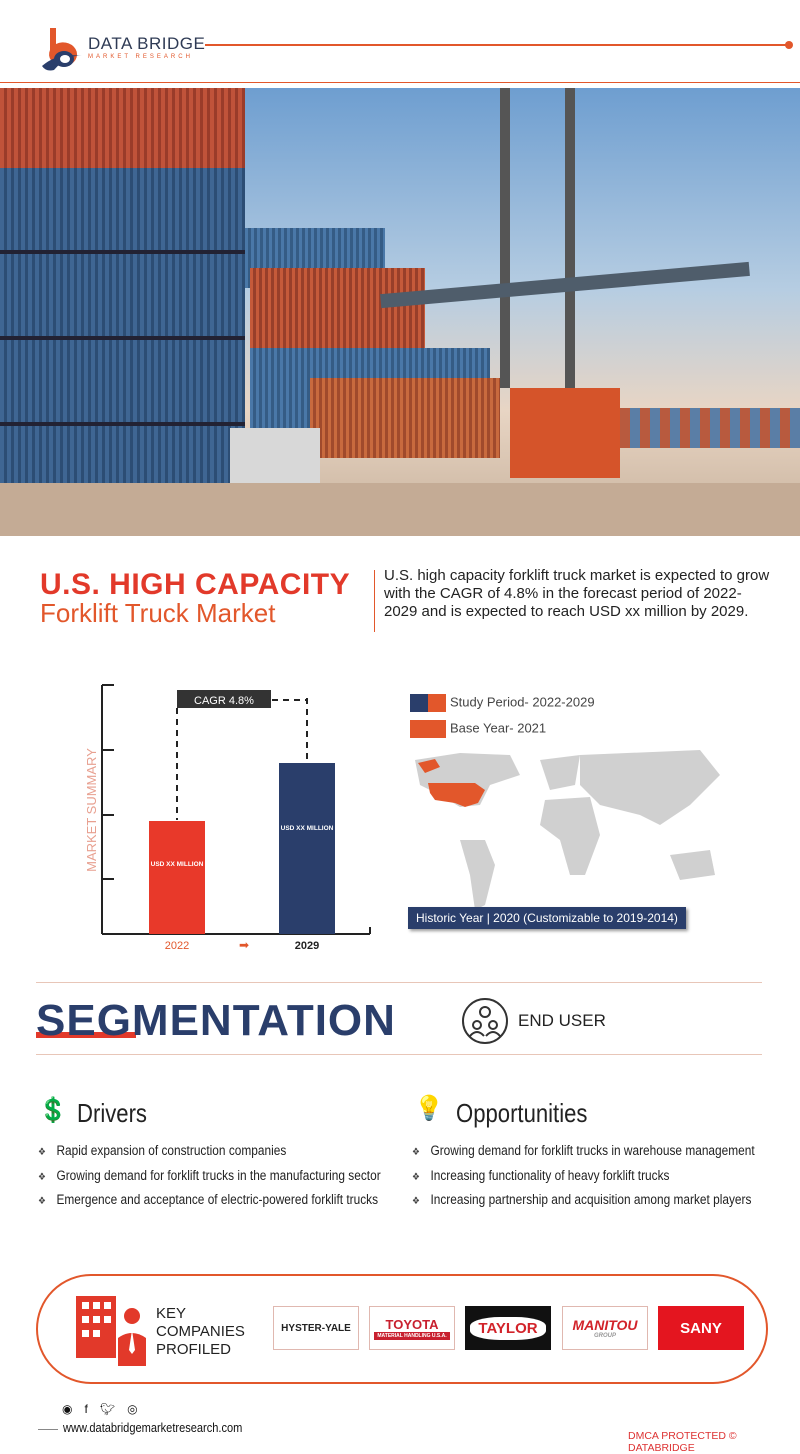  Describe the element at coordinates (177, 877) in the screenshot. I see `bar-2022` at that location.